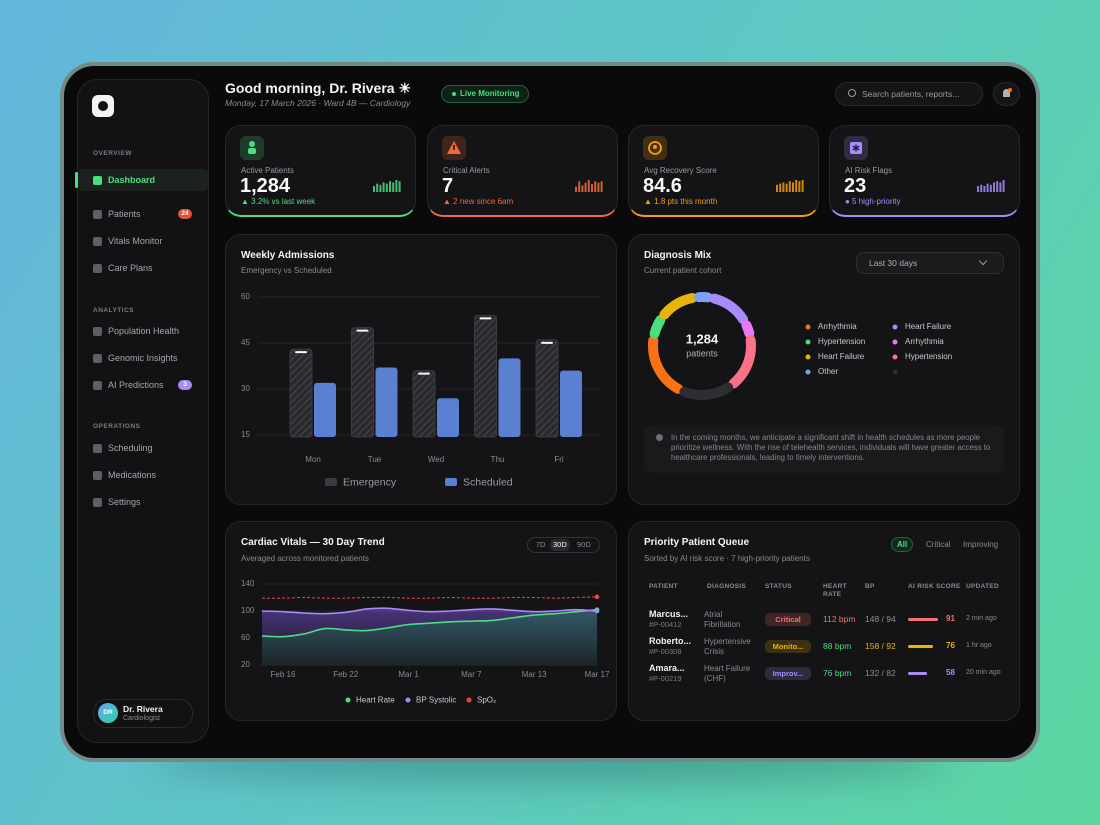 The width and height of the screenshot is (1100, 825). Describe the element at coordinates (722, 619) in the screenshot. I see `diagnosis: Atrial Fibrillation` at that location.